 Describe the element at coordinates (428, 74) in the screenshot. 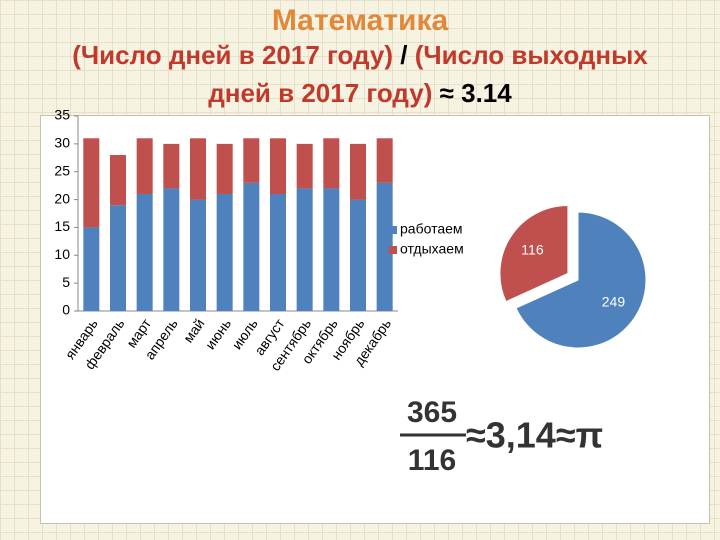

I see `question-part: (Число выходных дней в 2017 году)` at that location.